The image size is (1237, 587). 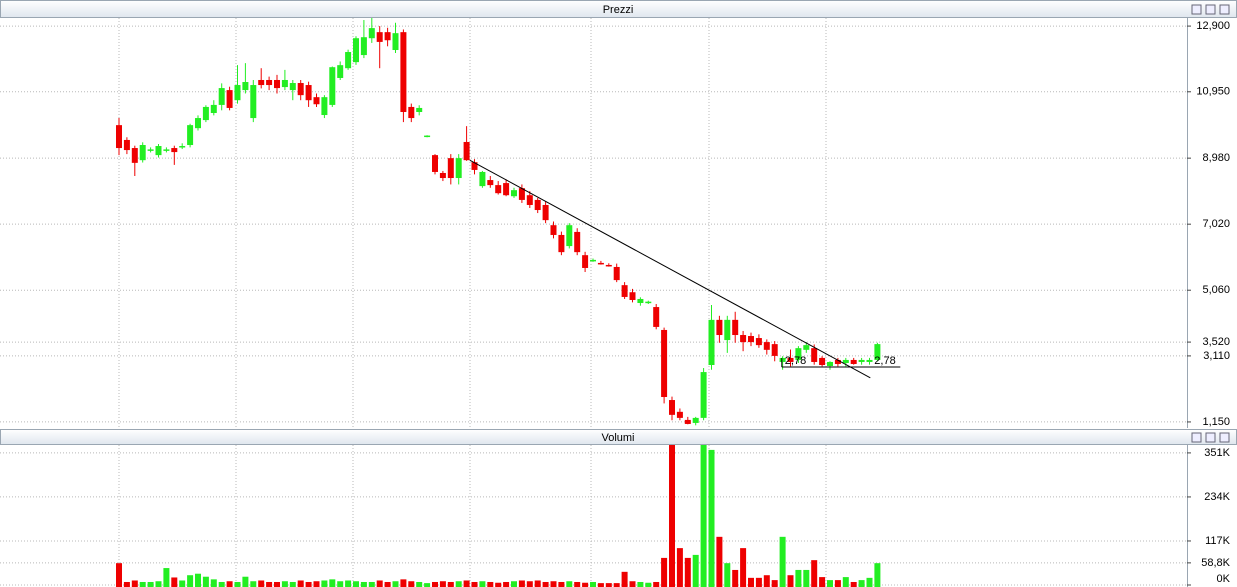 What do you see at coordinates (1216, 342) in the screenshot?
I see `y-tick-label: 3,520` at bounding box center [1216, 342].